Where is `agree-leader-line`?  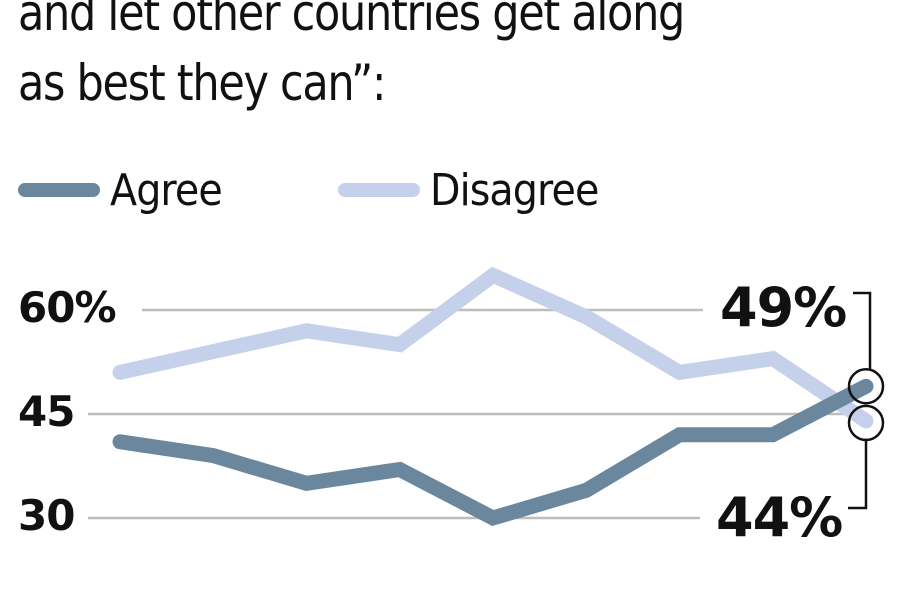 agree-leader-line is located at coordinates (862, 330).